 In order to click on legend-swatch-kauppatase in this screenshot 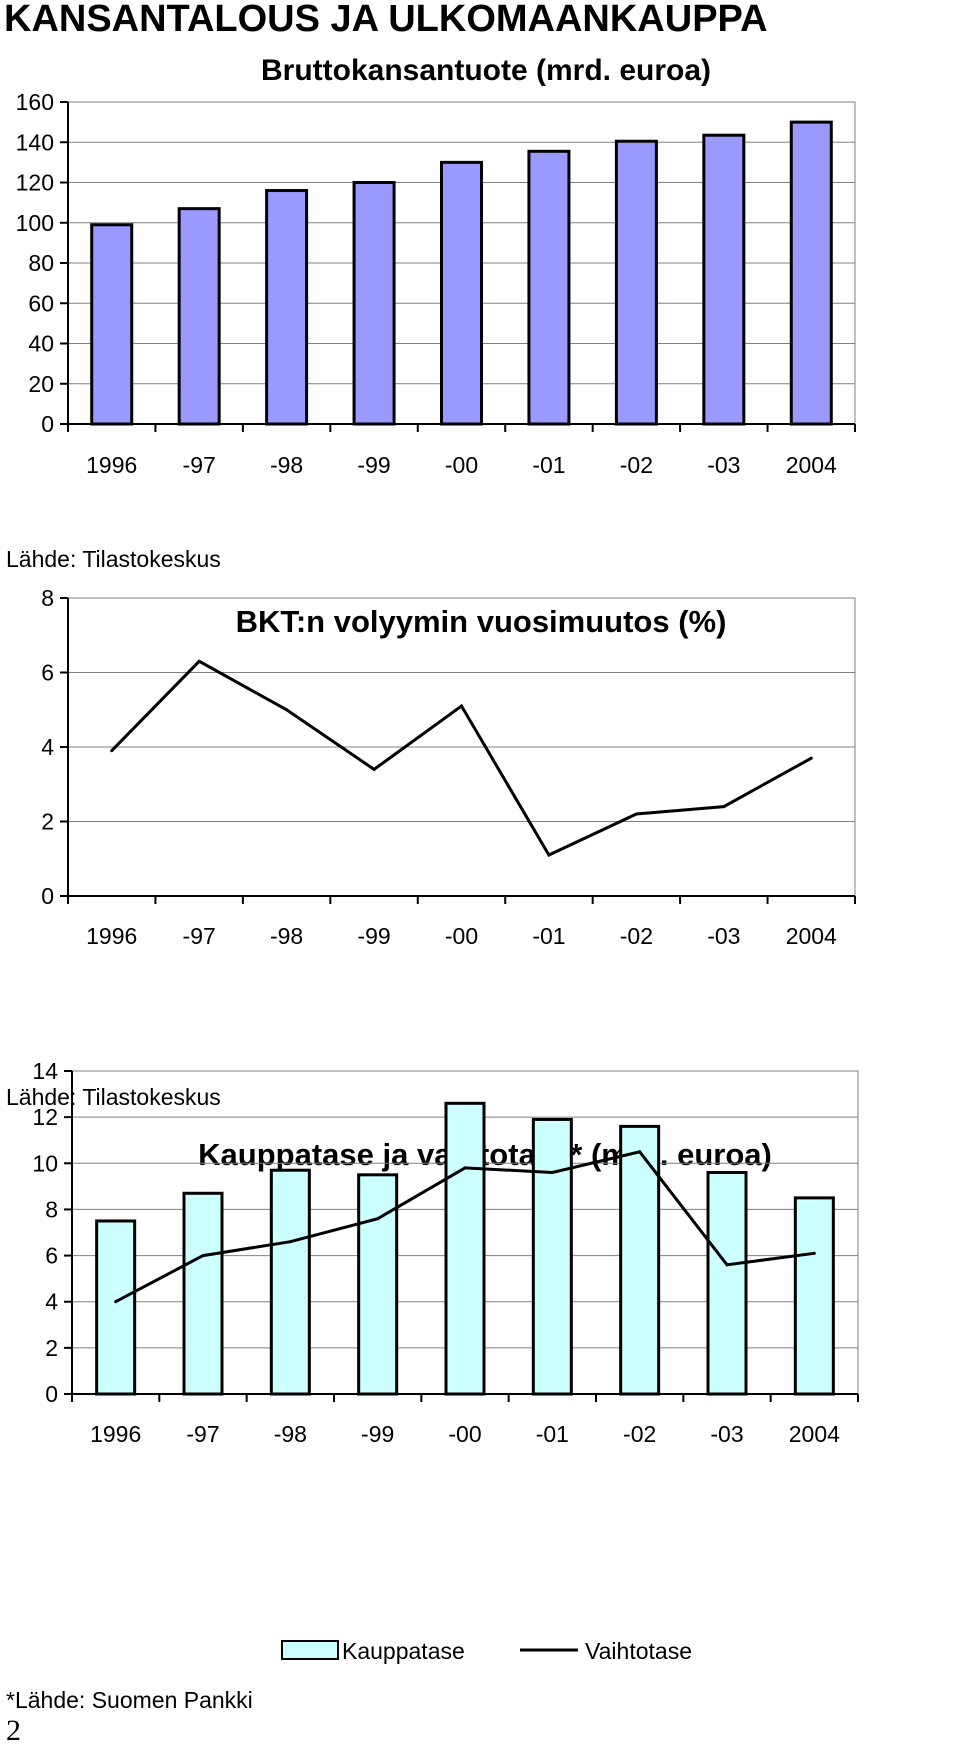, I will do `click(310, 1650)`.